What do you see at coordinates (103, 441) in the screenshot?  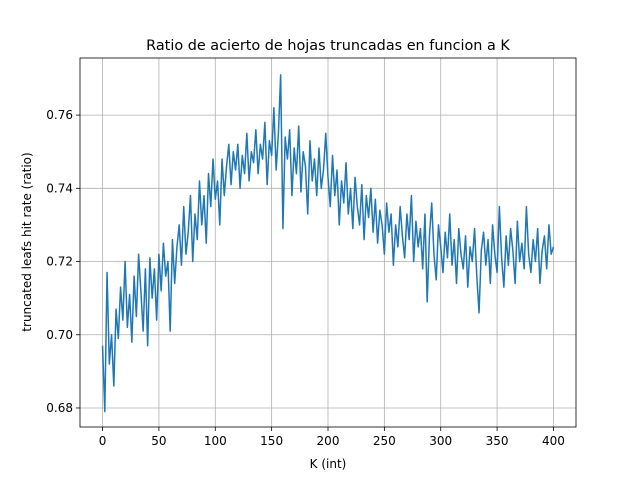 I see `x-tick-label: 0` at bounding box center [103, 441].